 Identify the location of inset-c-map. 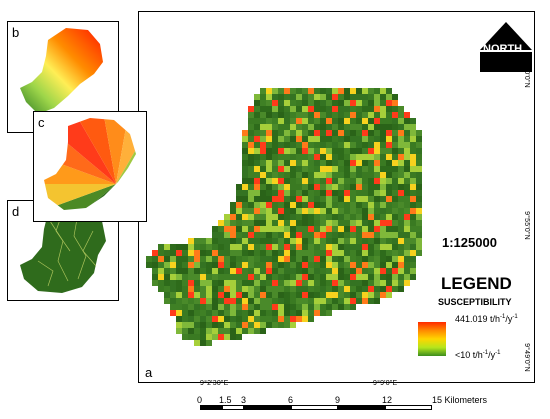
(90, 164).